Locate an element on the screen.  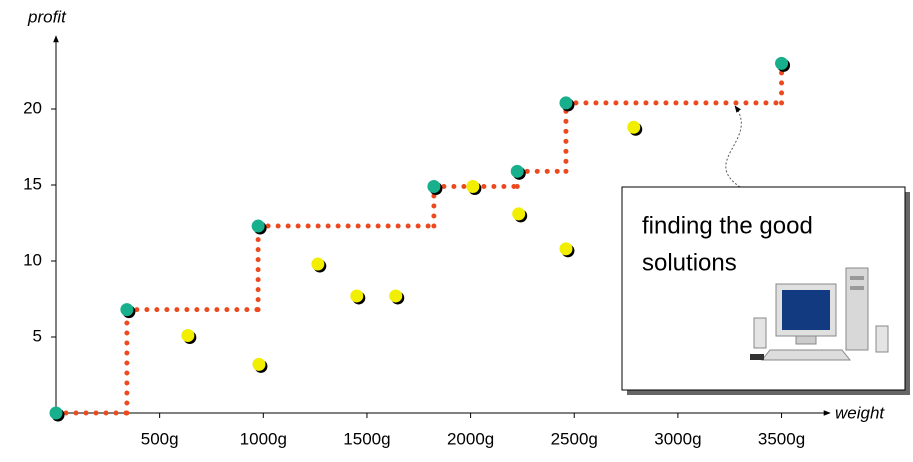
x-tick-label: 1500g is located at coordinates (366, 438).